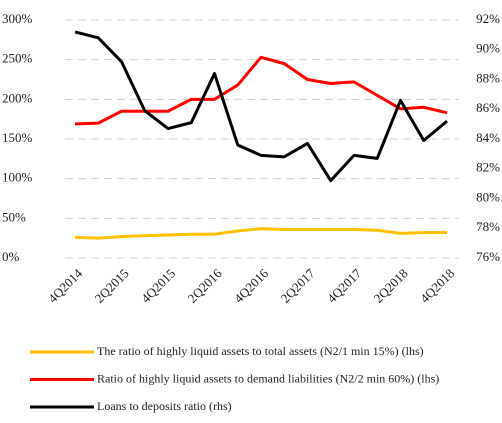 The height and width of the screenshot is (423, 502). What do you see at coordinates (488, 107) in the screenshot?
I see `y2-tick-label: 86%` at bounding box center [488, 107].